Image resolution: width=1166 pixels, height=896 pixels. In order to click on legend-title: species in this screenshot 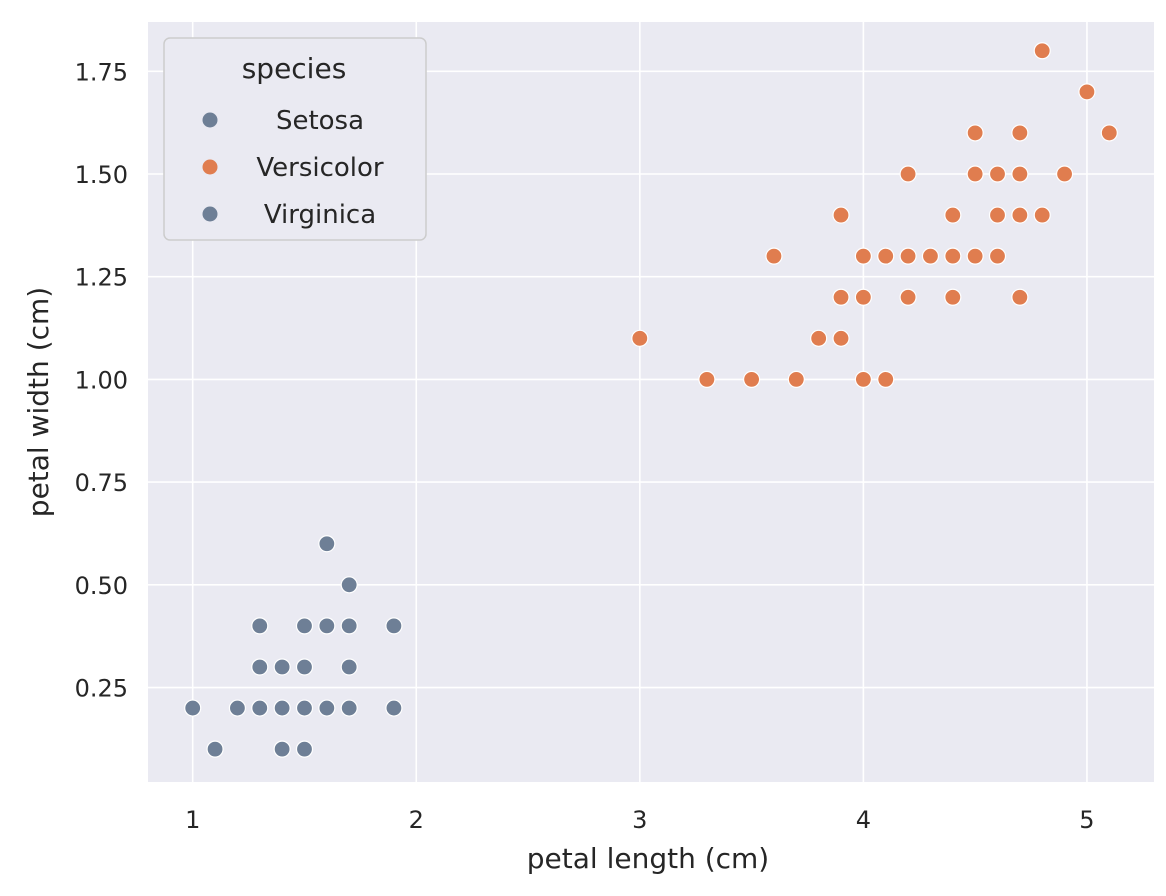, I will do `click(294, 68)`.